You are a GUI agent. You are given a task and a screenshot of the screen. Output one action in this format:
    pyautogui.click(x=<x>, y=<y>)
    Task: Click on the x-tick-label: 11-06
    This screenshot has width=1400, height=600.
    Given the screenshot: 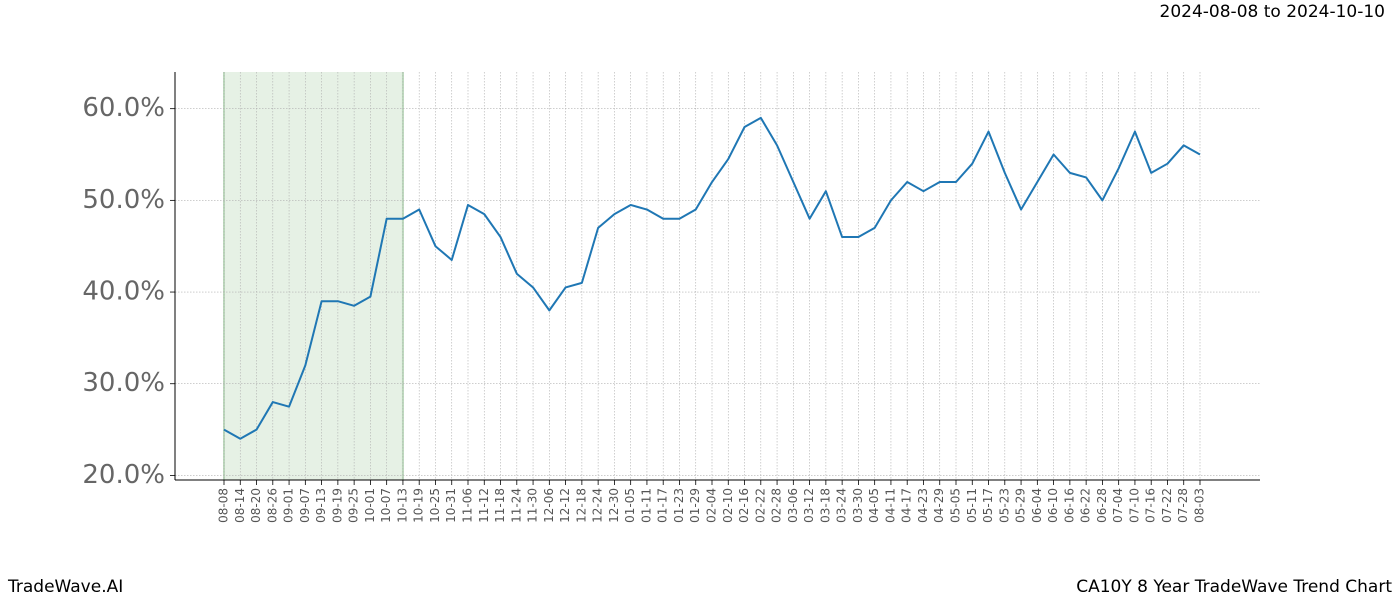 What is the action you would take?
    pyautogui.click(x=468, y=505)
    